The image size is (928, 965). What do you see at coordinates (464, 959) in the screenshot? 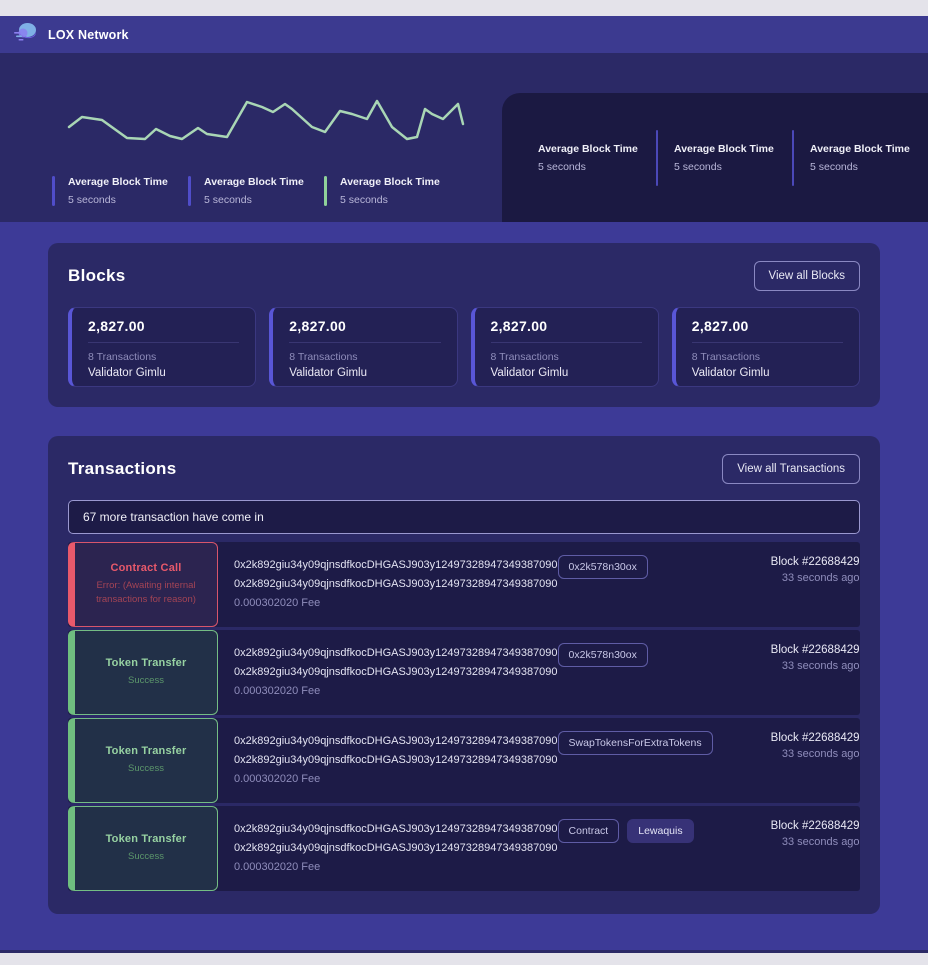
I see `browser-bottom-strip` at bounding box center [464, 959].